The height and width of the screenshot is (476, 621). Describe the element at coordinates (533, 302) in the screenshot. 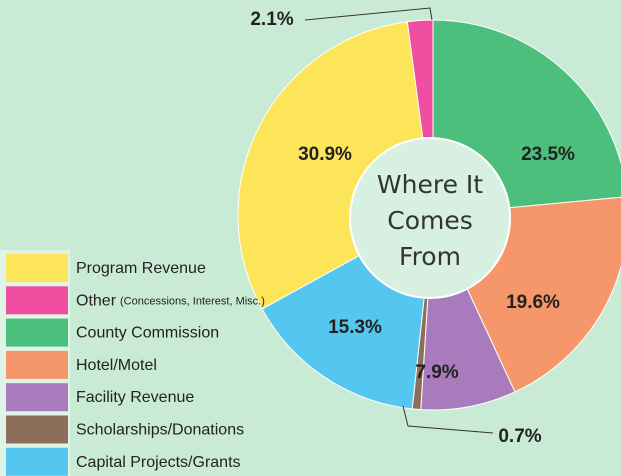

I see `data-label: 19.6%` at that location.